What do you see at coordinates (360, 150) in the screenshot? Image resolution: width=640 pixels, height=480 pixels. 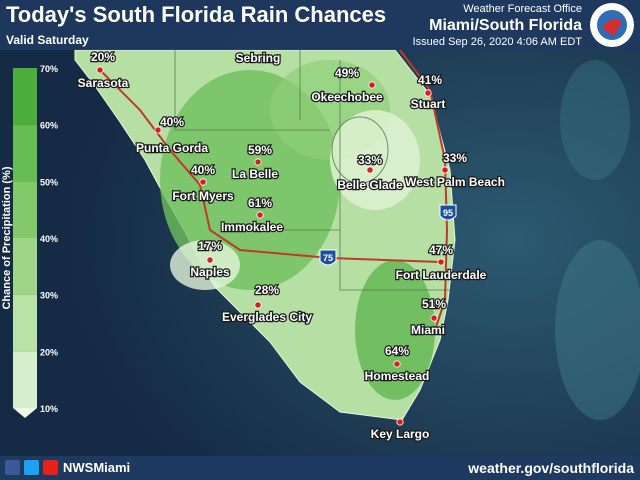 I see `lake-okeechobee` at bounding box center [360, 150].